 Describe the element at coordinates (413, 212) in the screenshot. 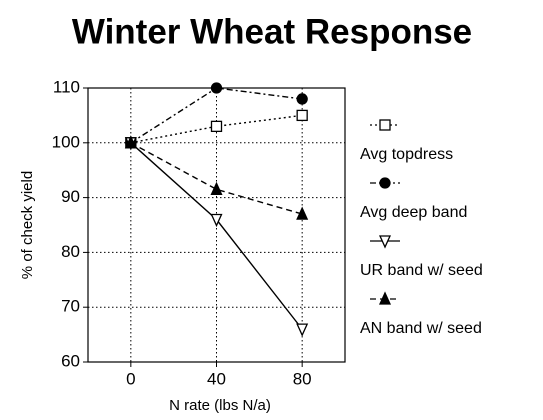

I see `legend-label: Avg deep band` at that location.